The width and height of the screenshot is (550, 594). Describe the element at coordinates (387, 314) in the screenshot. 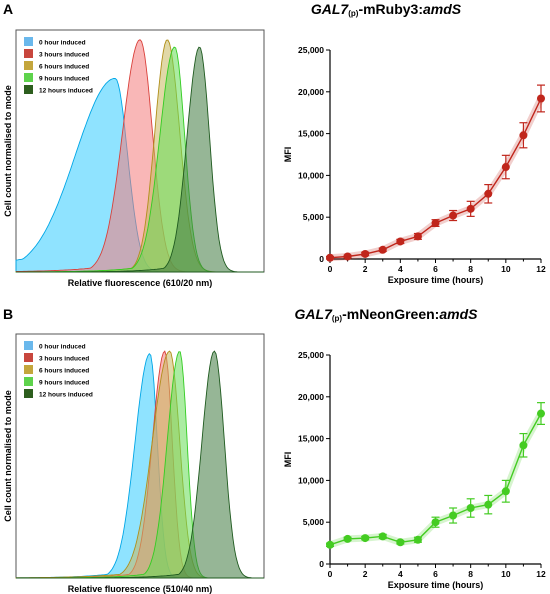

I see `panel-title: GAL7(p)-mNeonGreen:amdS` at that location.